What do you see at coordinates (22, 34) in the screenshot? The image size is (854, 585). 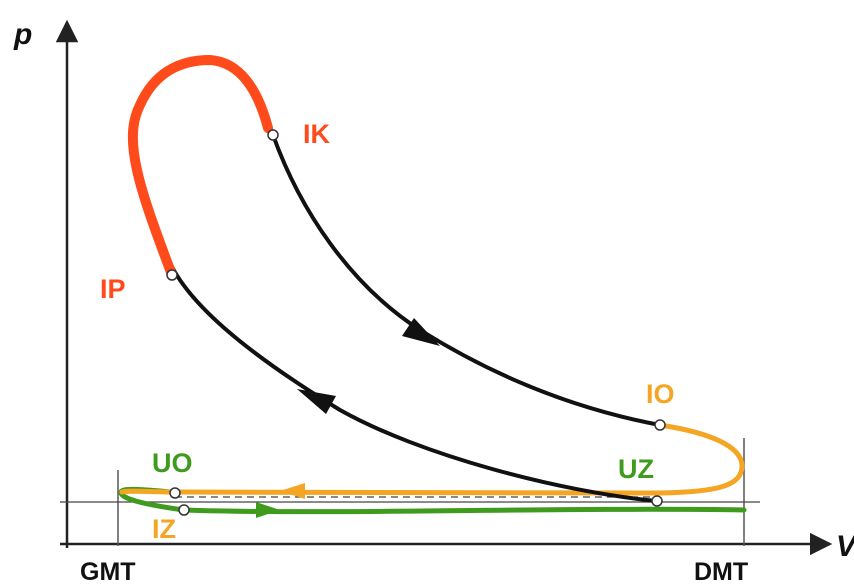 I see `y-axis-label: p` at bounding box center [22, 34].